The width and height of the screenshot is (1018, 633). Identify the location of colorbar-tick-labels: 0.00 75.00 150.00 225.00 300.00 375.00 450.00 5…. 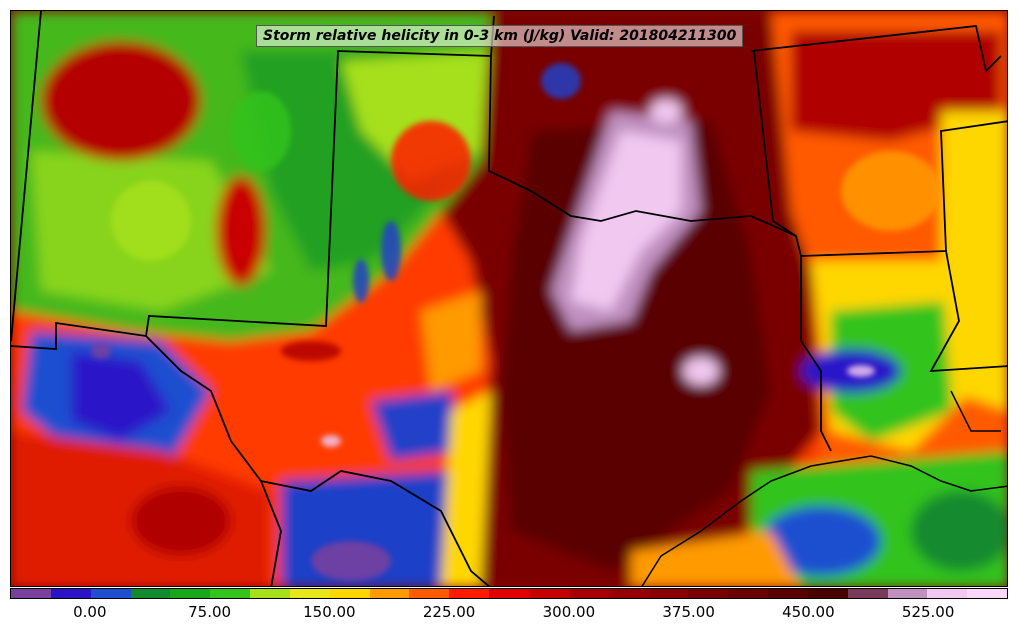
(509, 615).